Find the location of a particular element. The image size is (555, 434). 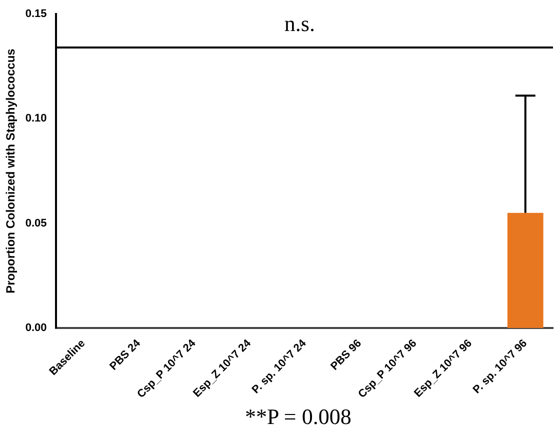

y-axis-title: Proportion Colonized with Staphylococcus is located at coordinates (11, 171).